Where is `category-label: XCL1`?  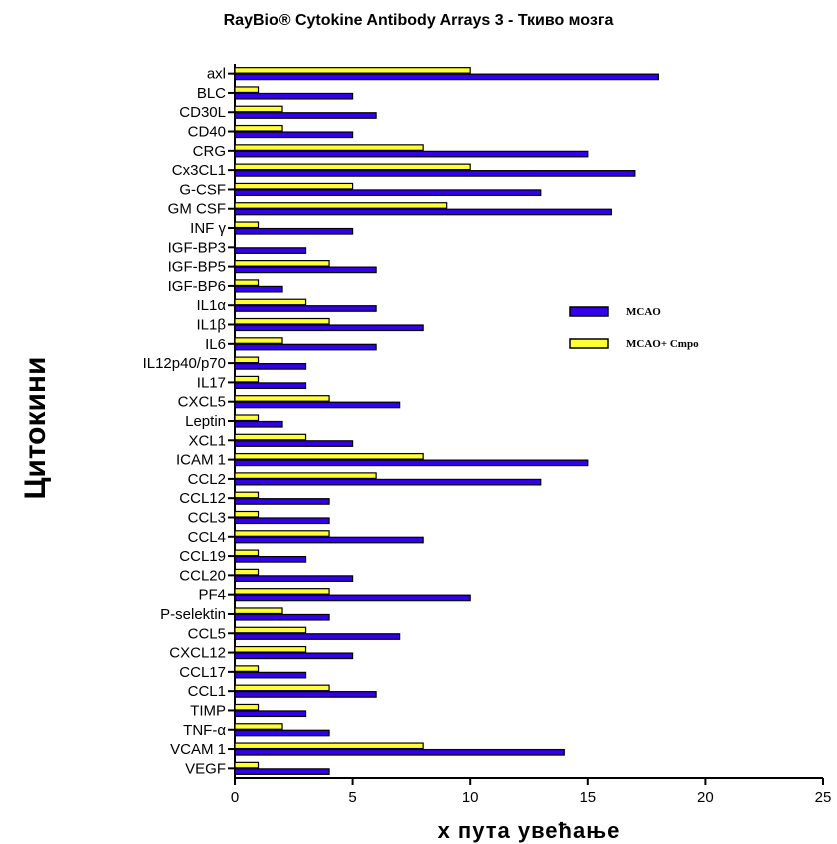 category-label: XCL1 is located at coordinates (207, 440).